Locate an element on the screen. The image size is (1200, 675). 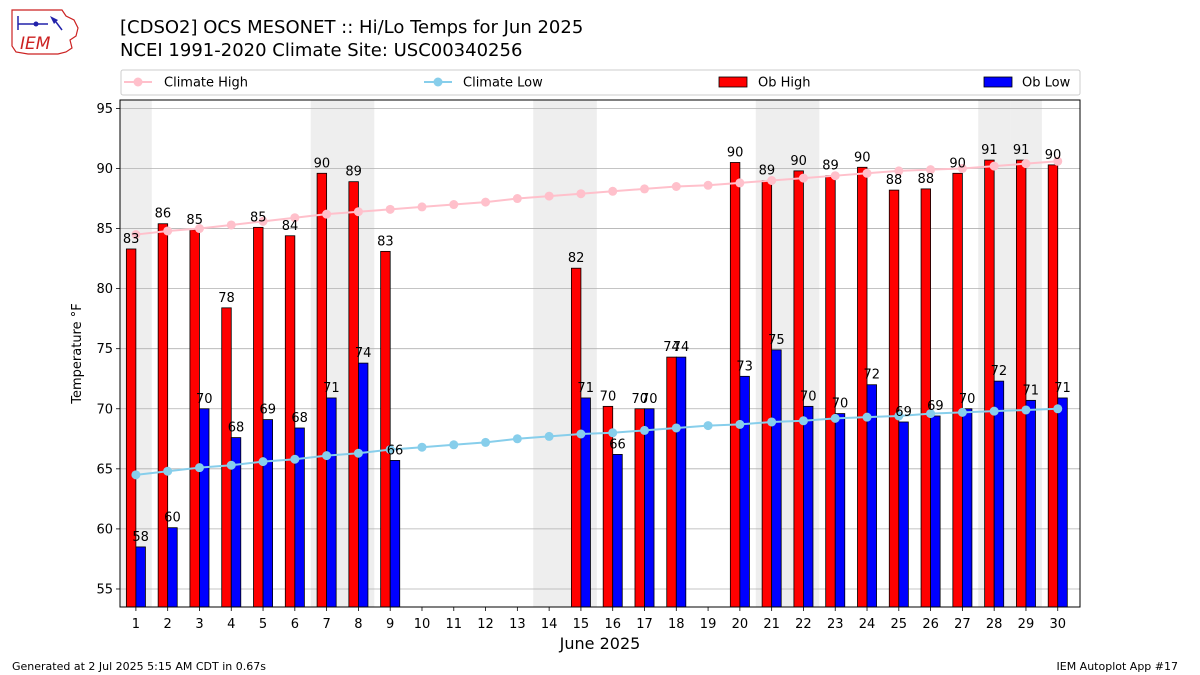
x-tick-label: 4 is located at coordinates (231, 624).